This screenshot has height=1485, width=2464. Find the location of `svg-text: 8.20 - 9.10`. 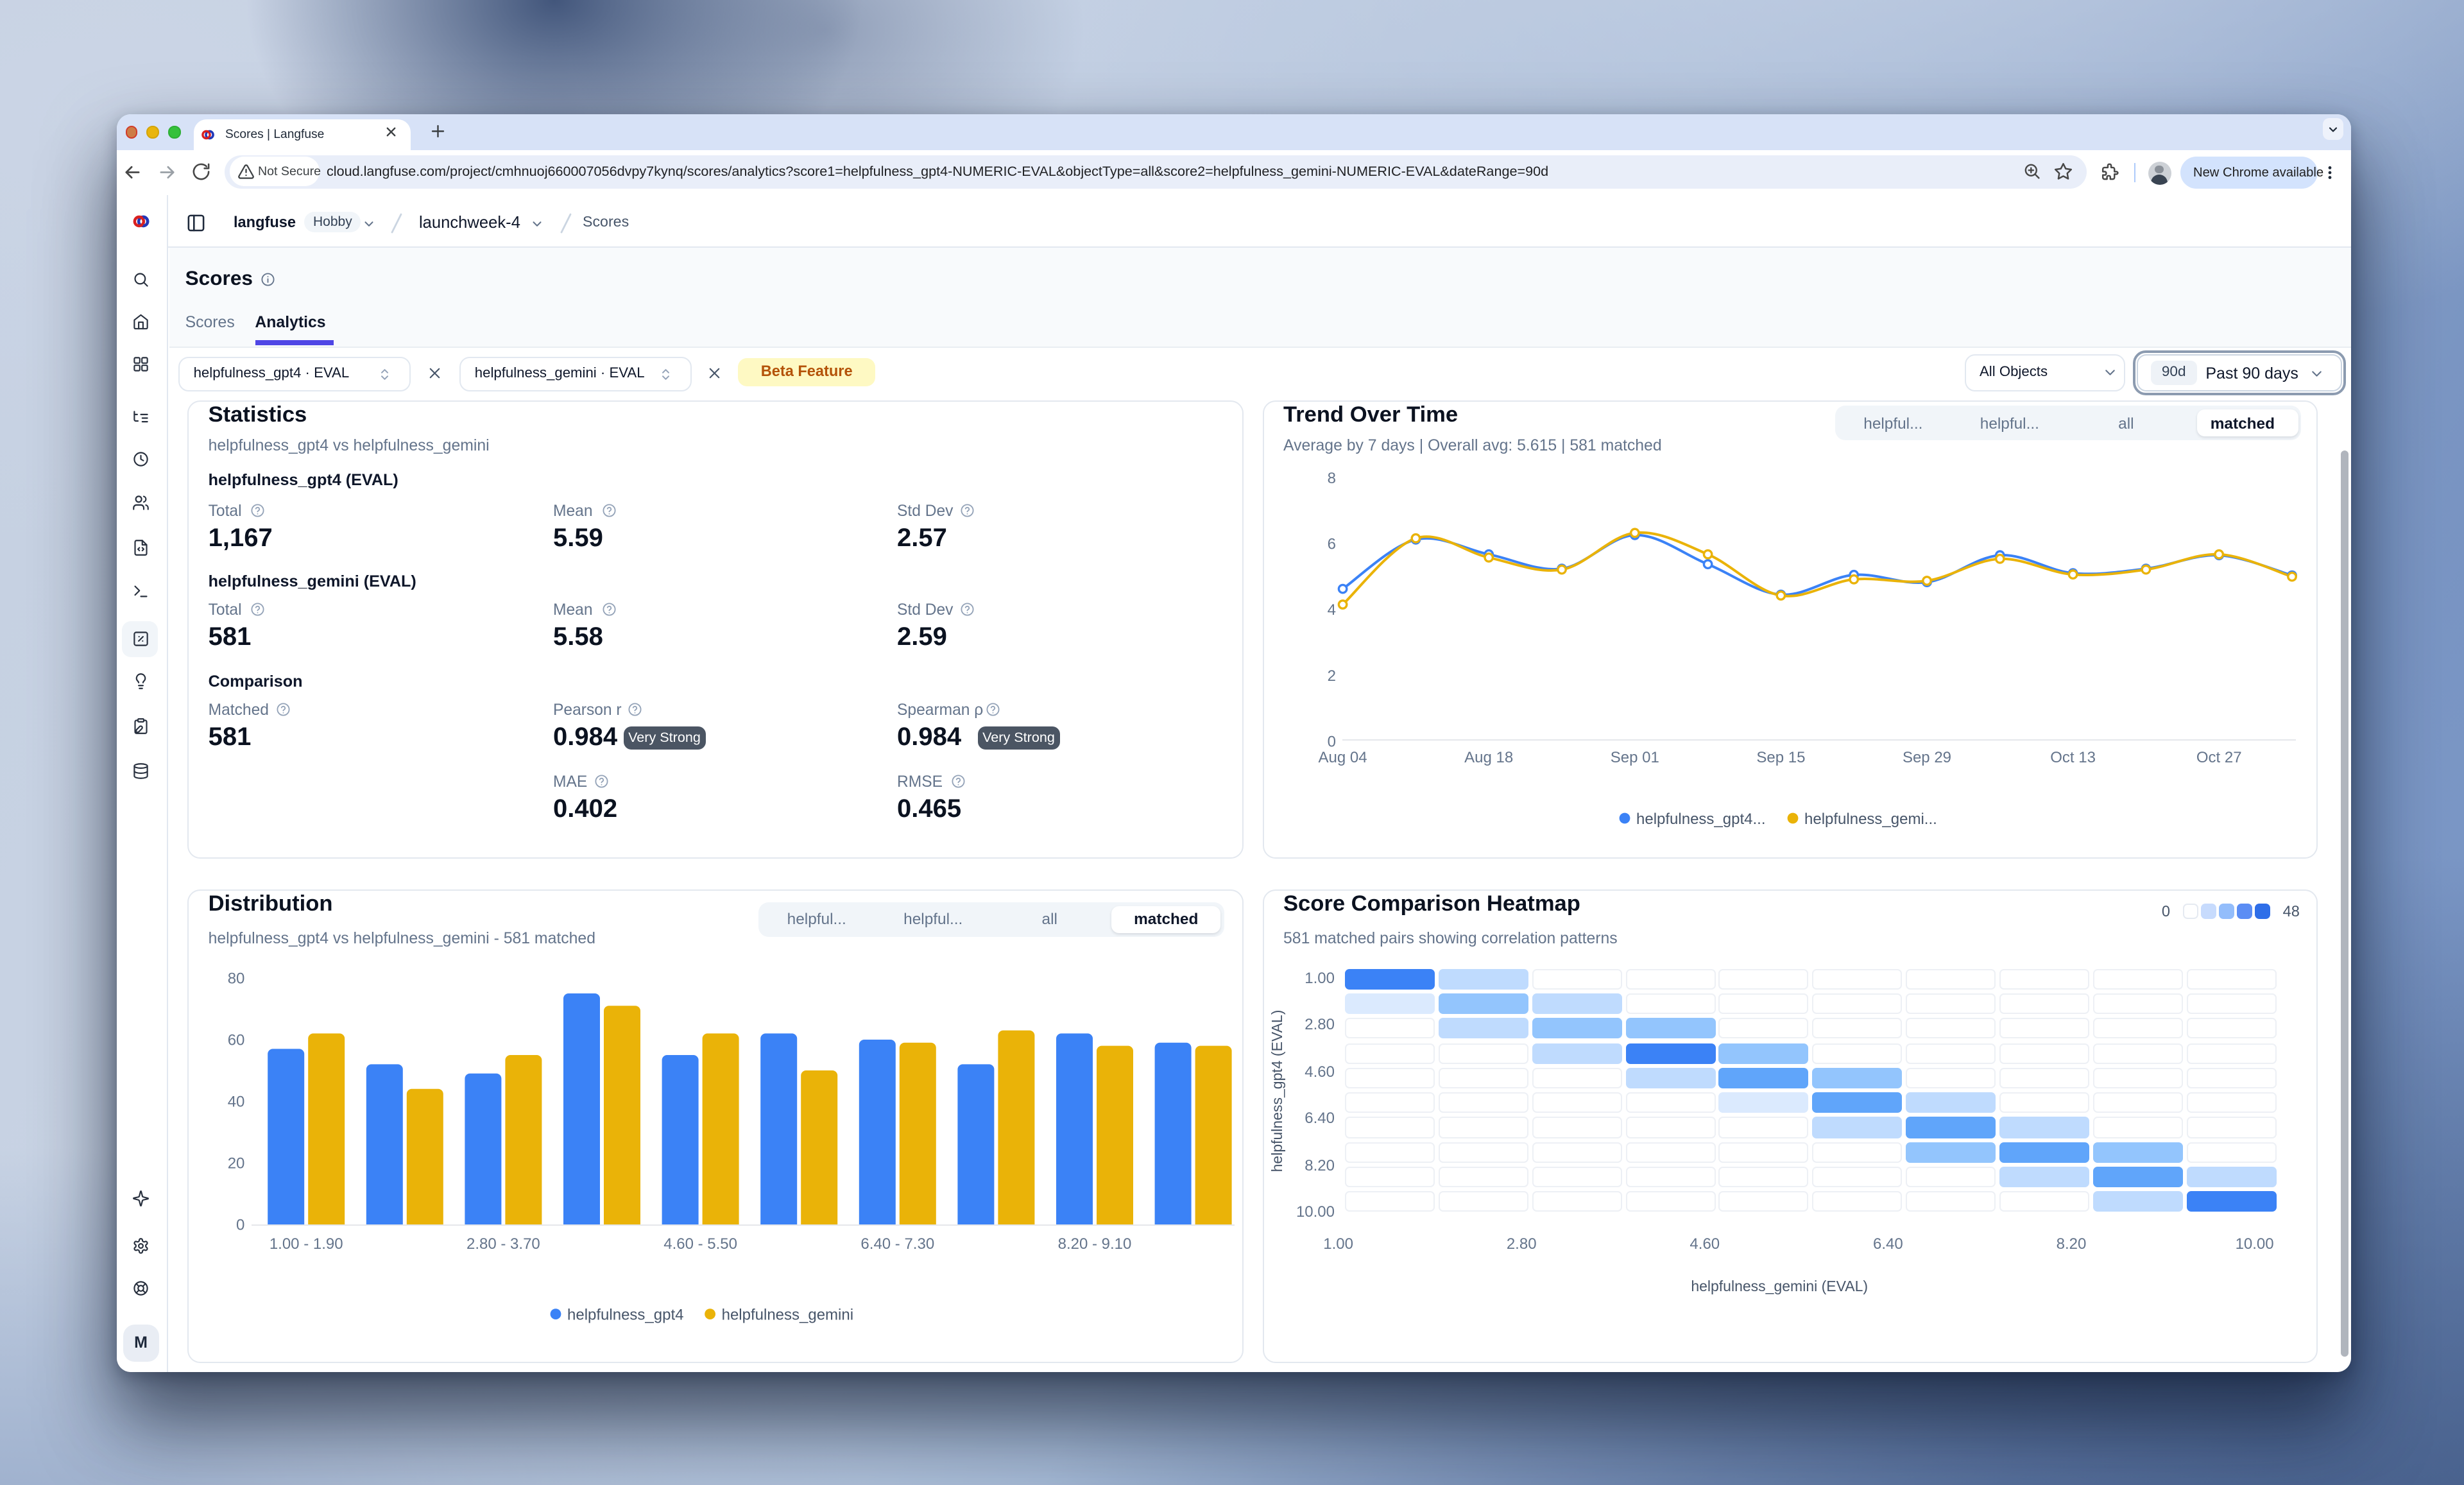

svg-text: 8.20 - 9.10 is located at coordinates (1095, 1244).